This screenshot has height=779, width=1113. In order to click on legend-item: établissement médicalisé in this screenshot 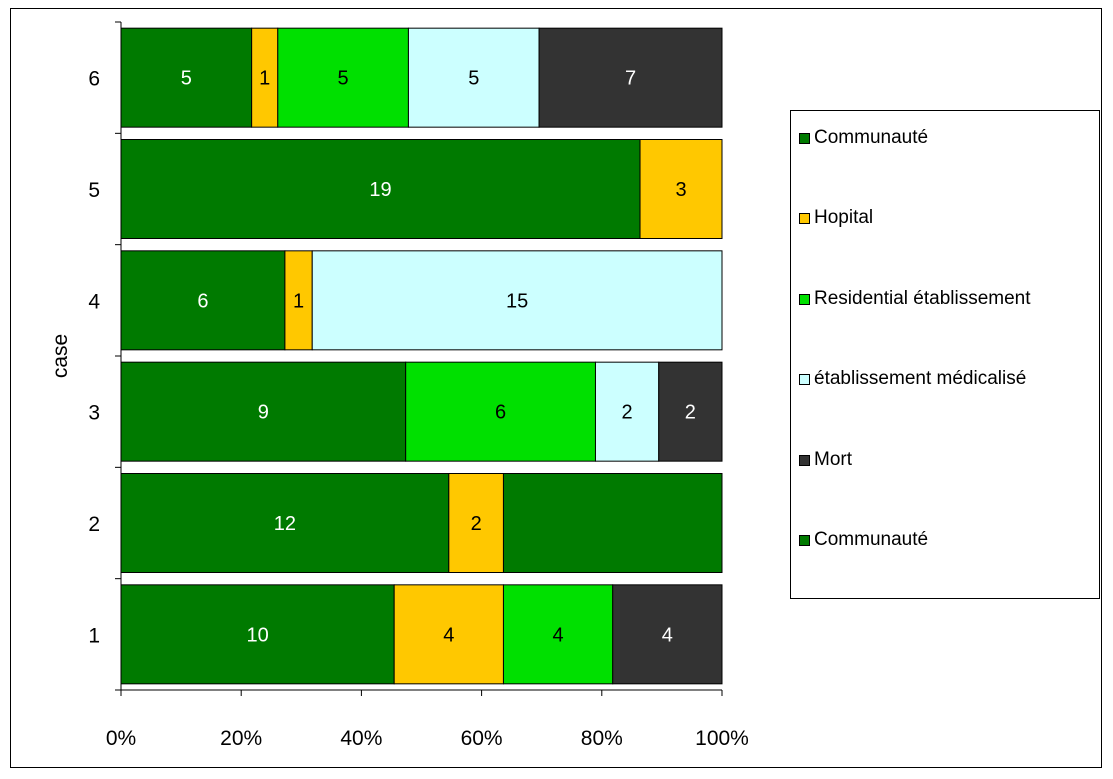, I will do `click(912, 379)`.